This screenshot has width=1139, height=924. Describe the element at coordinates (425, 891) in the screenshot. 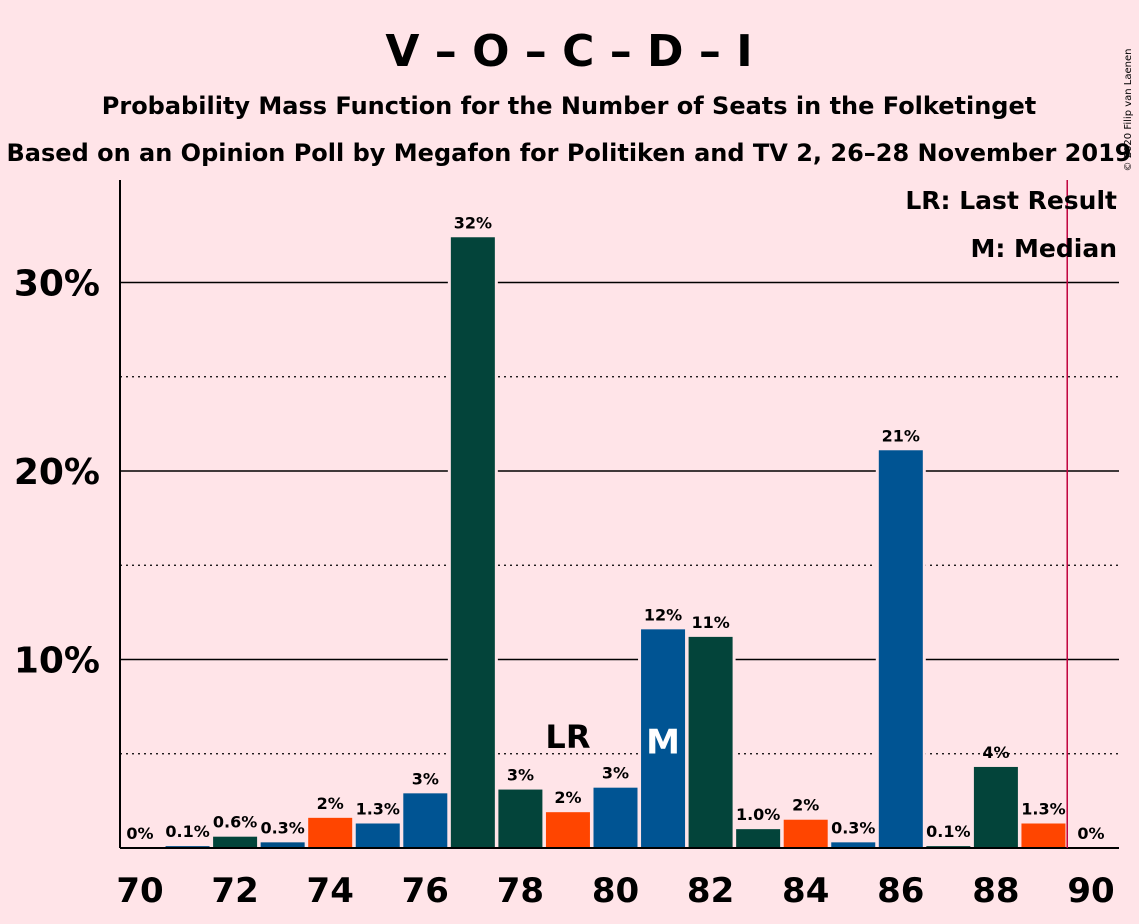

I see `x-tick-76: 76` at that location.